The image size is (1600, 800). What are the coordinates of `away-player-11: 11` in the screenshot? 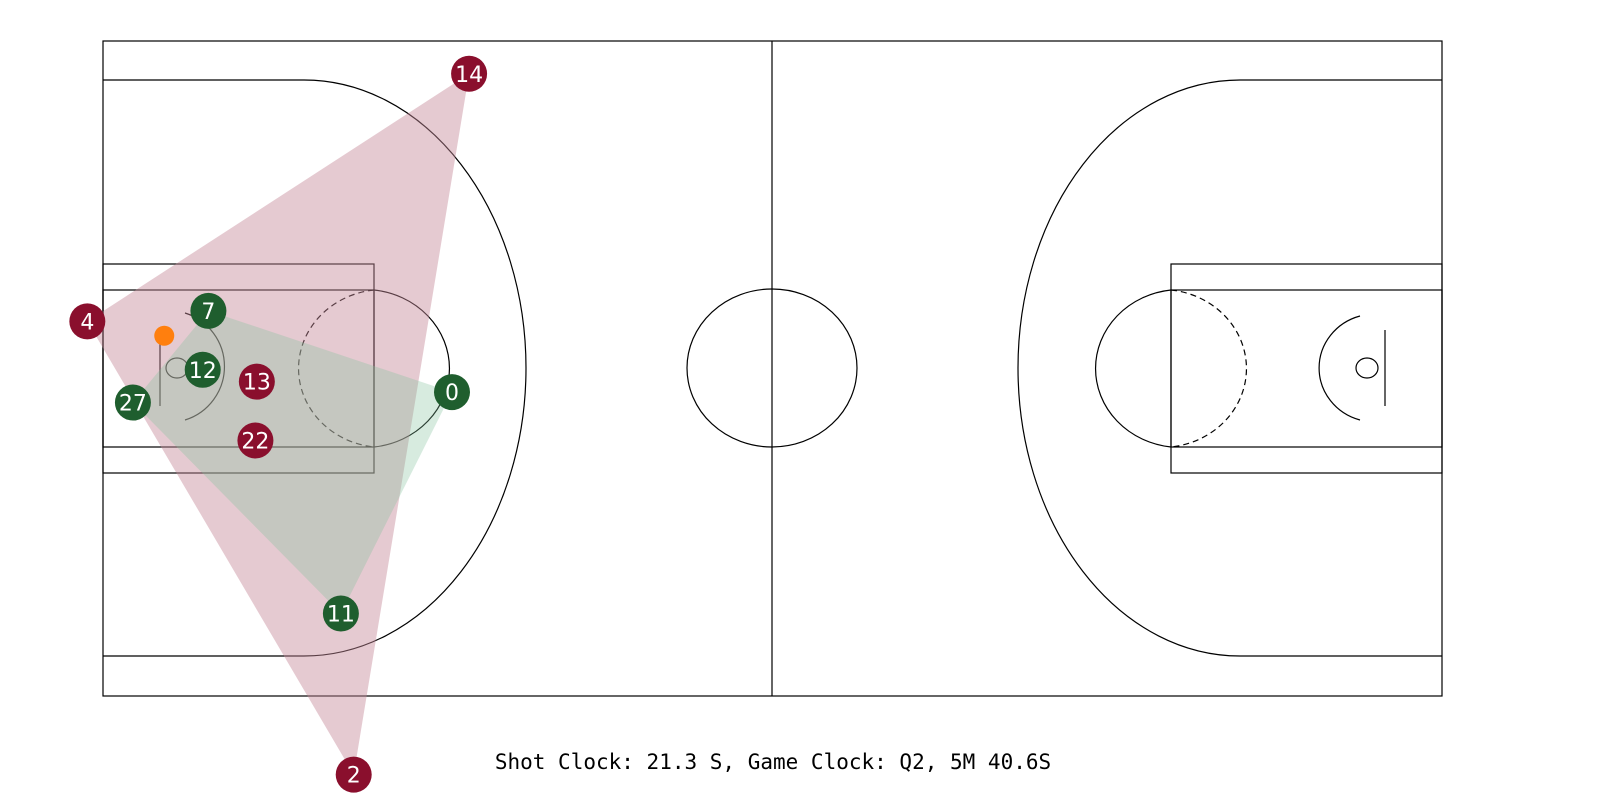 It's located at (341, 613).